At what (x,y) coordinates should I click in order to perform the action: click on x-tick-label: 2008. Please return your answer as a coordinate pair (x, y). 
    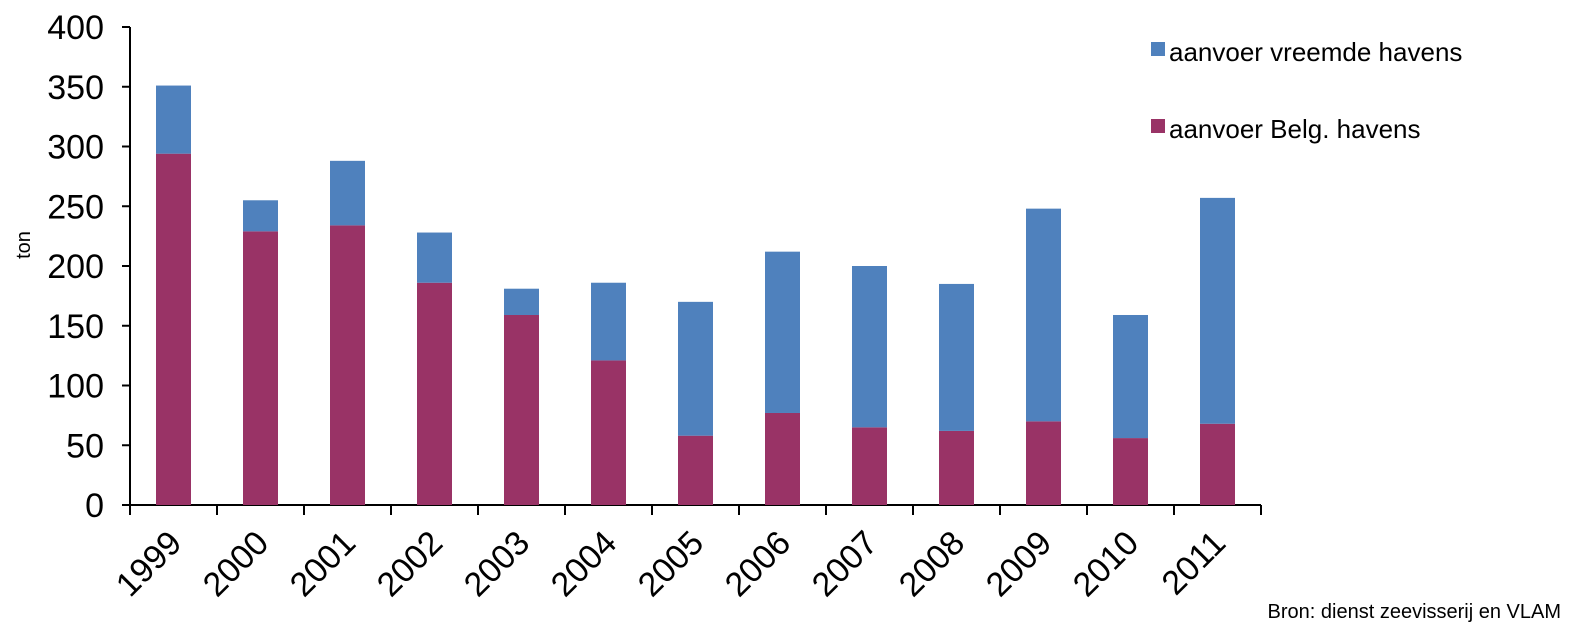
    Looking at the image, I should click on (932, 564).